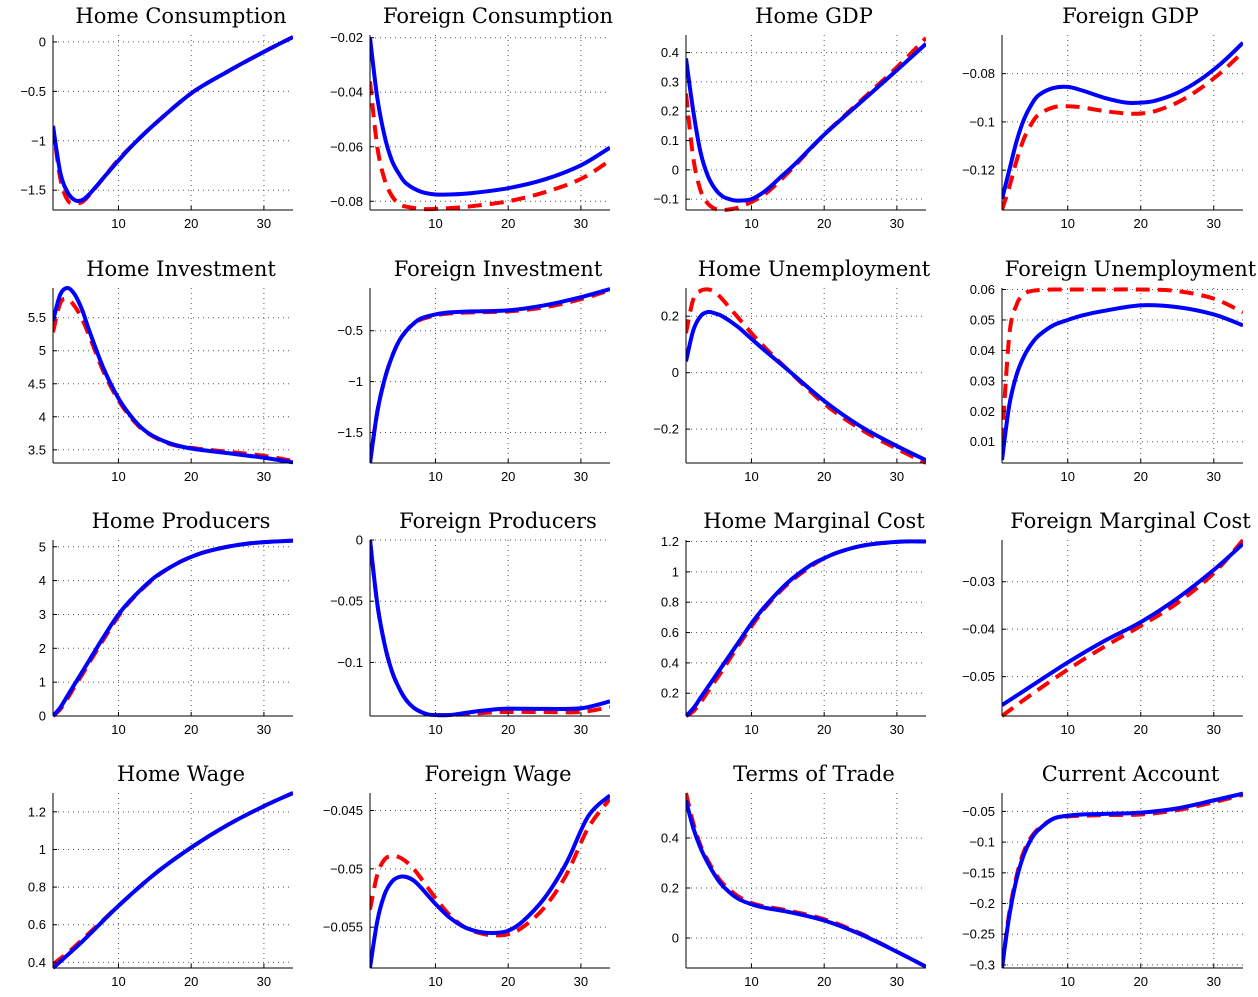  I want to click on y-tick-label: 0.4, so click(670, 838).